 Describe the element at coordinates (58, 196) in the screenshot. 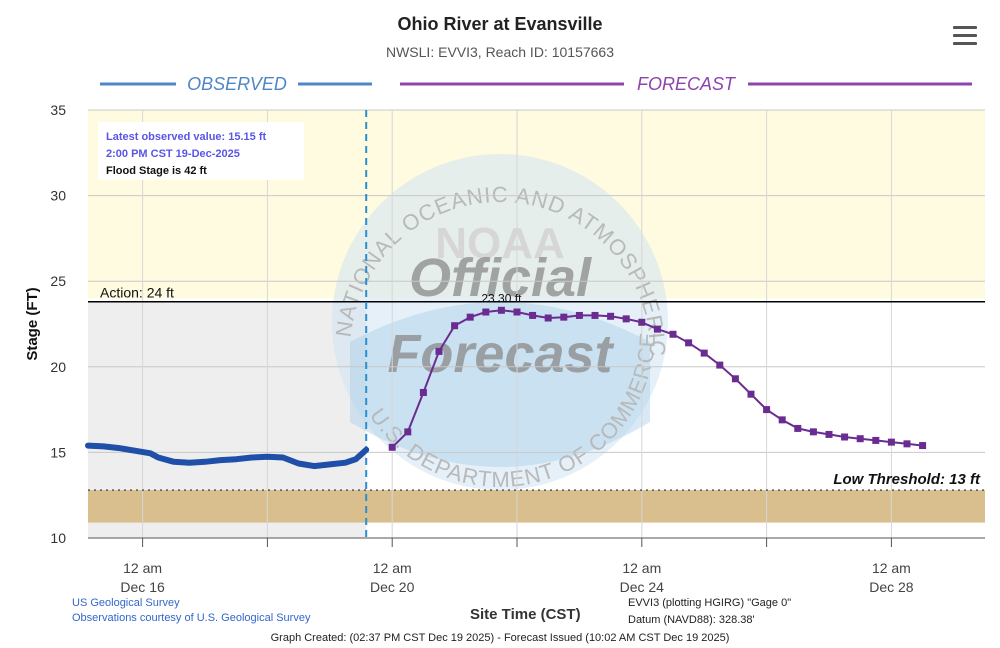

I see `y-tick-label: 30` at that location.